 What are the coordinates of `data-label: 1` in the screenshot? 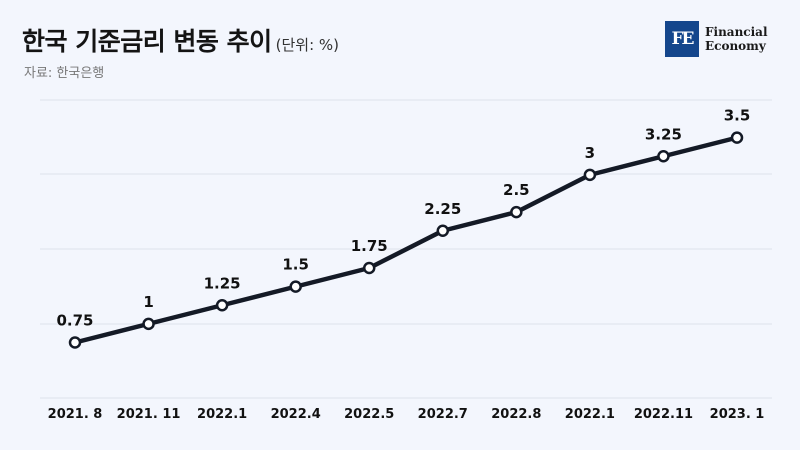 It's located at (148, 302).